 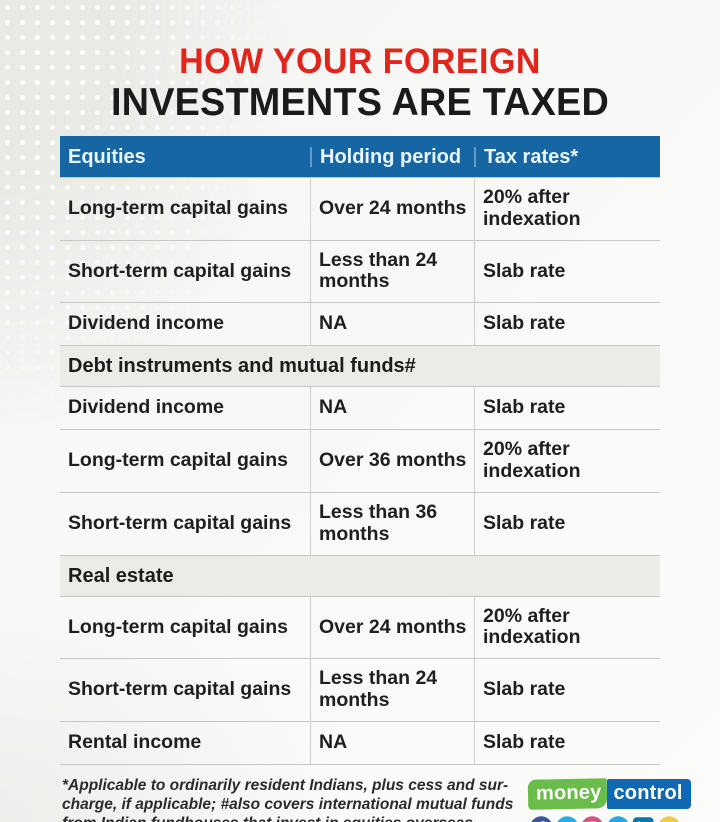 I want to click on row-period: Less than 36 months, so click(x=392, y=523).